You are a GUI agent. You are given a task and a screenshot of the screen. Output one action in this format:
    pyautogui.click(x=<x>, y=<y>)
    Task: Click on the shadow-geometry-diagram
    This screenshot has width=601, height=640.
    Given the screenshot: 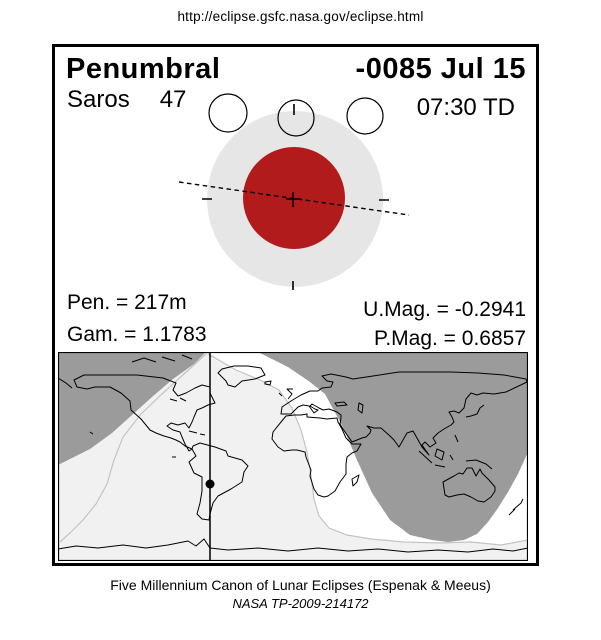 What is the action you would take?
    pyautogui.click(x=294, y=191)
    